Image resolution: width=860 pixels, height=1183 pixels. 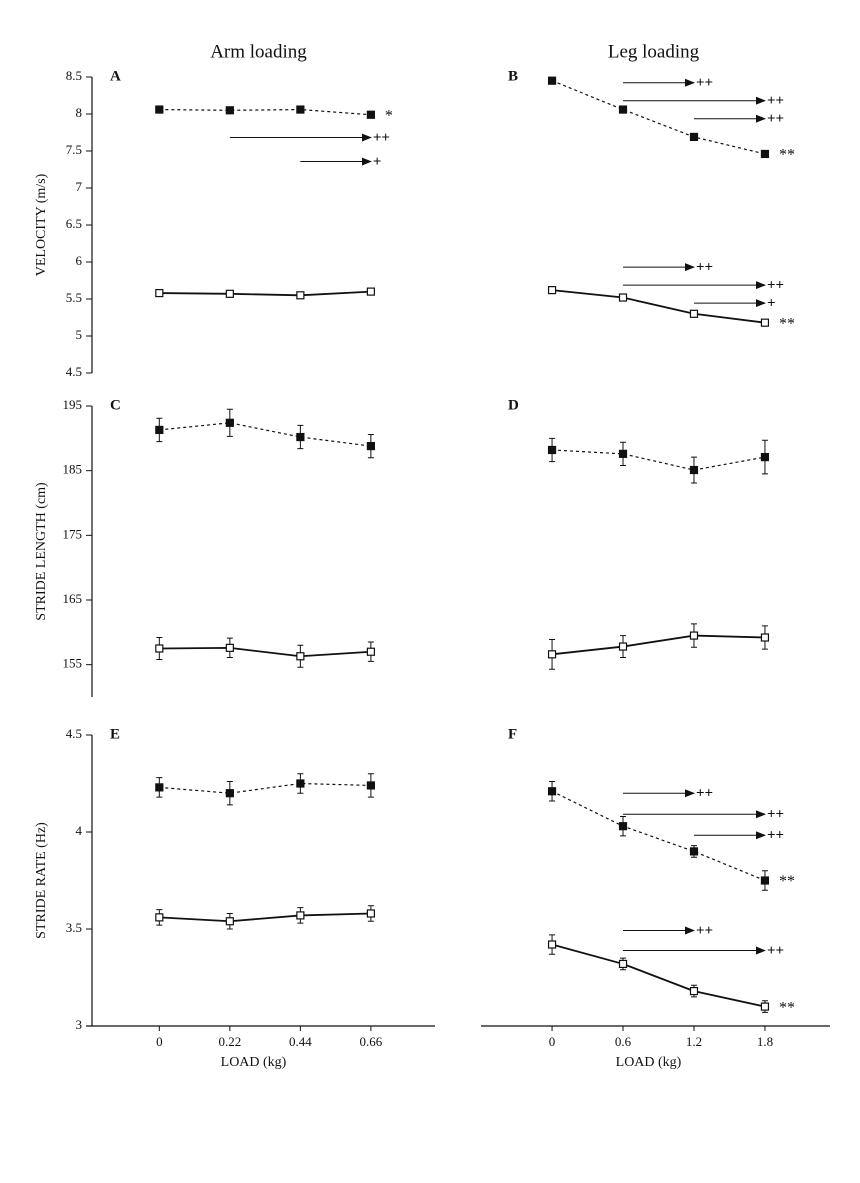 What do you see at coordinates (258, 51) in the screenshot?
I see `column-title: Arm loading` at bounding box center [258, 51].